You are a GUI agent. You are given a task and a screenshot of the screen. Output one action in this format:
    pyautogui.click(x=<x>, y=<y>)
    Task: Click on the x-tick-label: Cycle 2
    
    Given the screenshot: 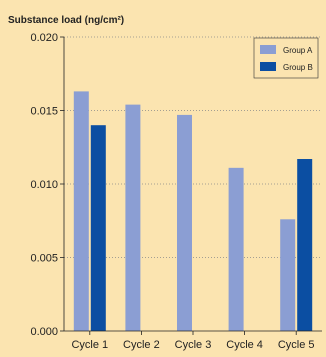 What is the action you would take?
    pyautogui.click(x=141, y=345)
    